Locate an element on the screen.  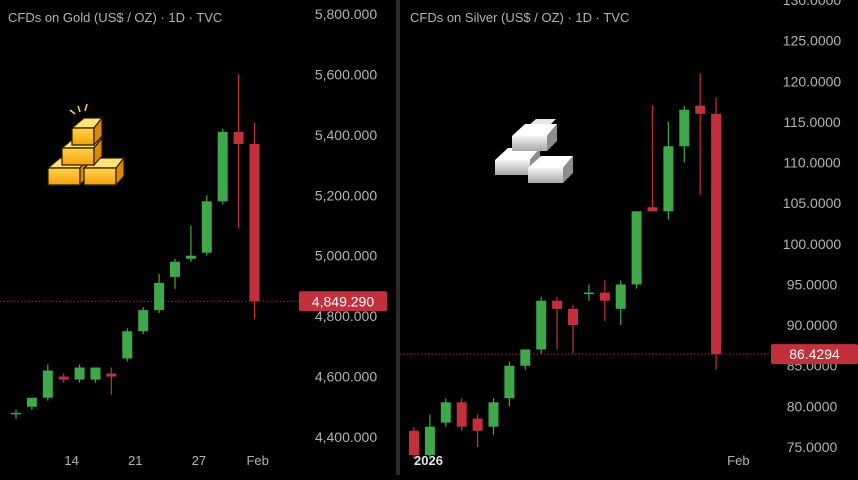
gold-y-tick-label: 4,600.000 is located at coordinates (346, 377).